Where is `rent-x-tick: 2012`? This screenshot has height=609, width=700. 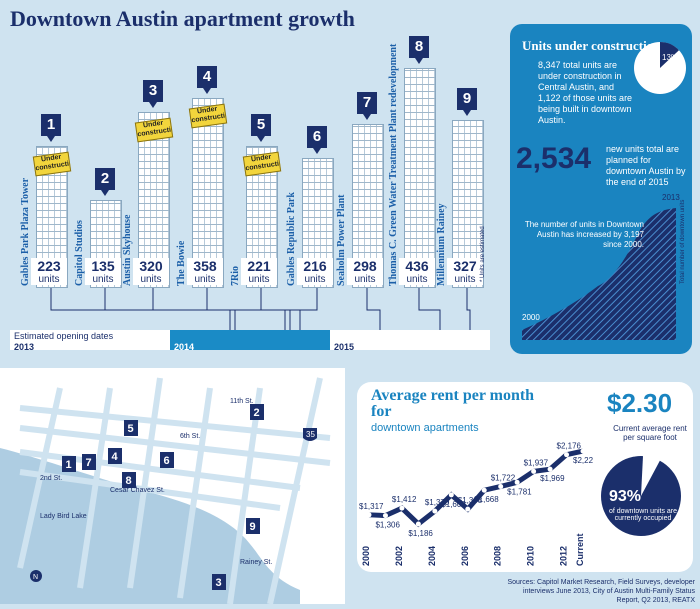 rent-x-tick: 2012 is located at coordinates (564, 556).